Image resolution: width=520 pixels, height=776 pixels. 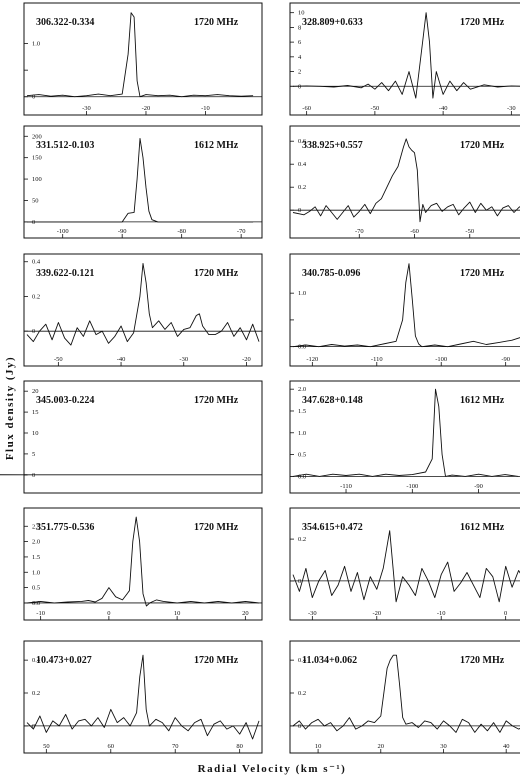 I want to click on source-label: 338.925+0.557, so click(x=332, y=145).